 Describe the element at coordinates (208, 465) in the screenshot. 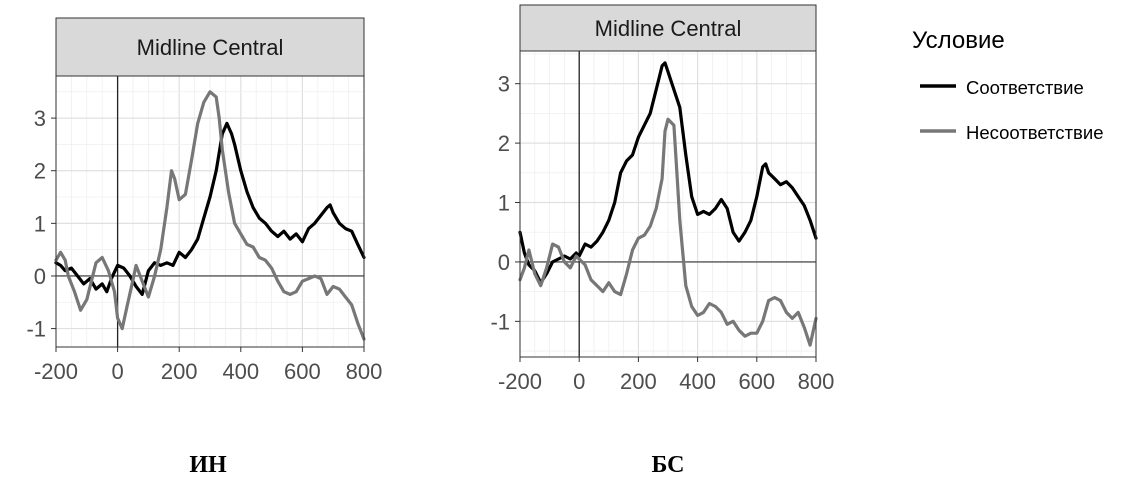

I see `panel-label: ИН` at that location.